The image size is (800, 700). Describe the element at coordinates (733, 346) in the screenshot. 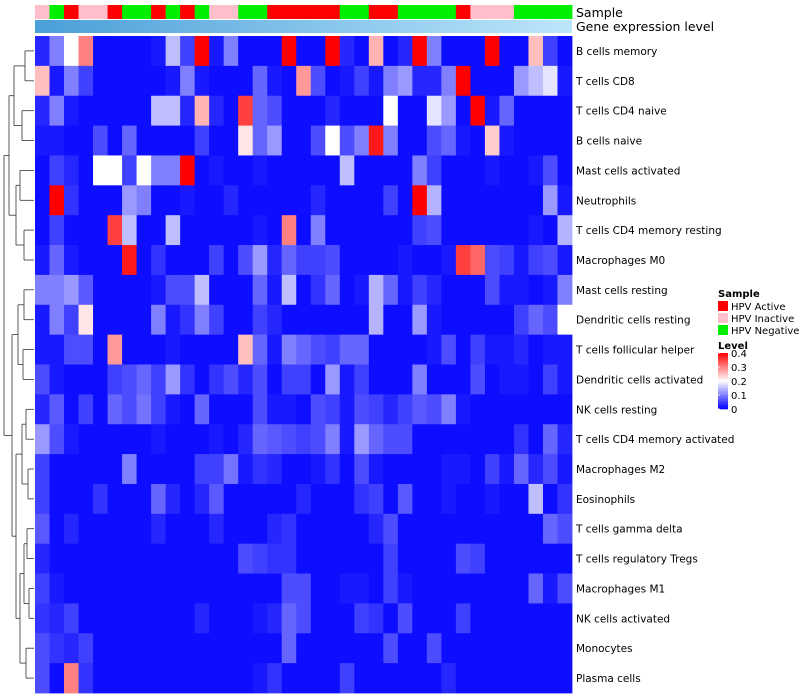

I see `level-legend-title: Level` at that location.